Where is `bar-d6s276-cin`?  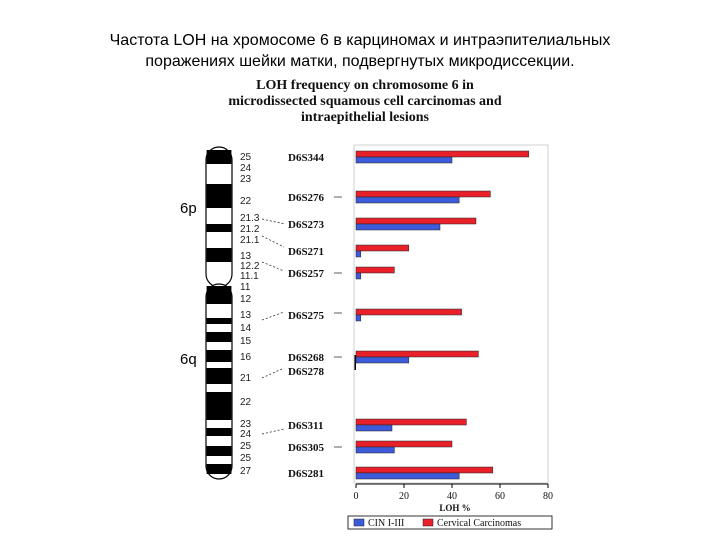
bar-d6s276-cin is located at coordinates (407, 200).